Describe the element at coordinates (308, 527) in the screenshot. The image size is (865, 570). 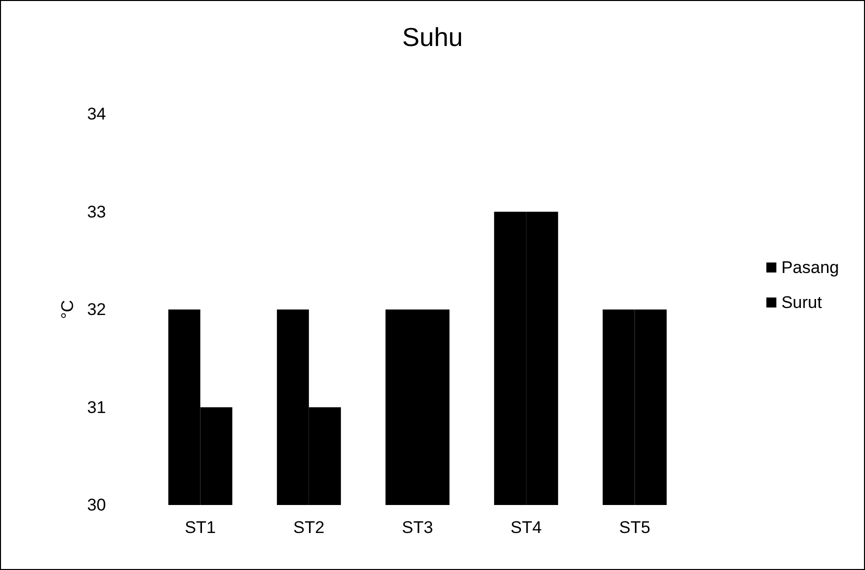
I see `x-tick-label: ST2` at that location.